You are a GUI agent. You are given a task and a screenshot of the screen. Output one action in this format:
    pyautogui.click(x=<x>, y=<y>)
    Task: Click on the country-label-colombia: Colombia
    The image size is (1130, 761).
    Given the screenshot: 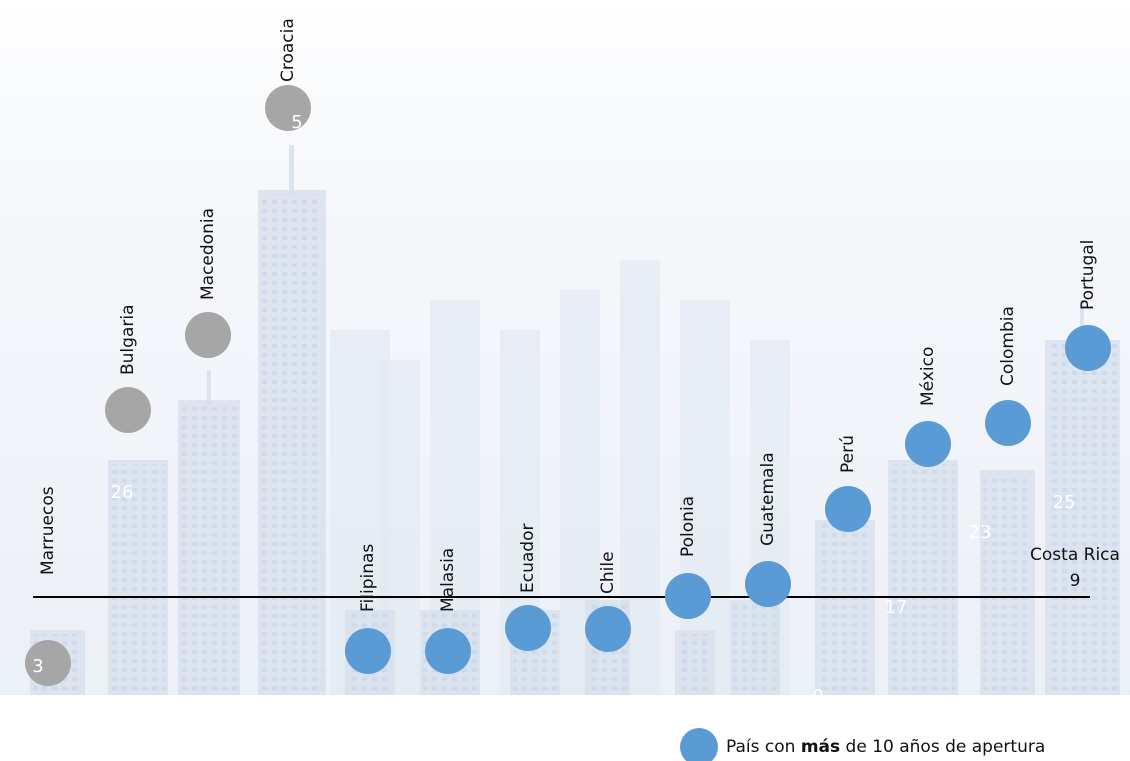 What is the action you would take?
    pyautogui.click(x=1008, y=346)
    